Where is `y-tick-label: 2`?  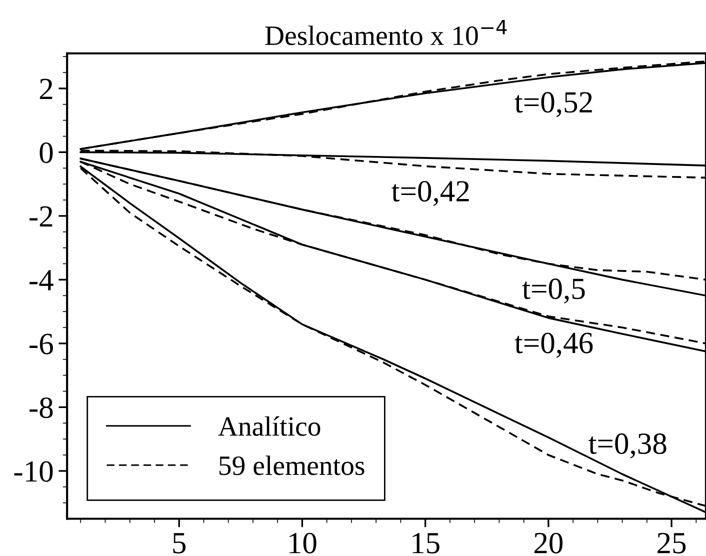
y-tick-label: 2 is located at coordinates (46, 89).